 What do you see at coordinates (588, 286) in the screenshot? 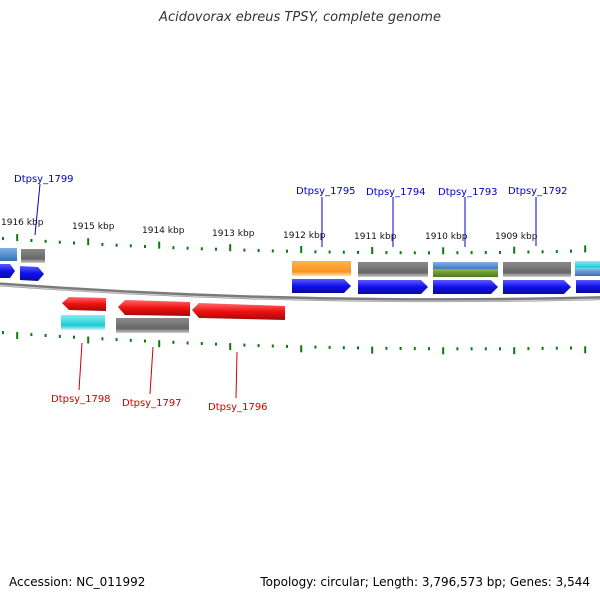
I see `forward-gene-arrow-right` at bounding box center [588, 286].